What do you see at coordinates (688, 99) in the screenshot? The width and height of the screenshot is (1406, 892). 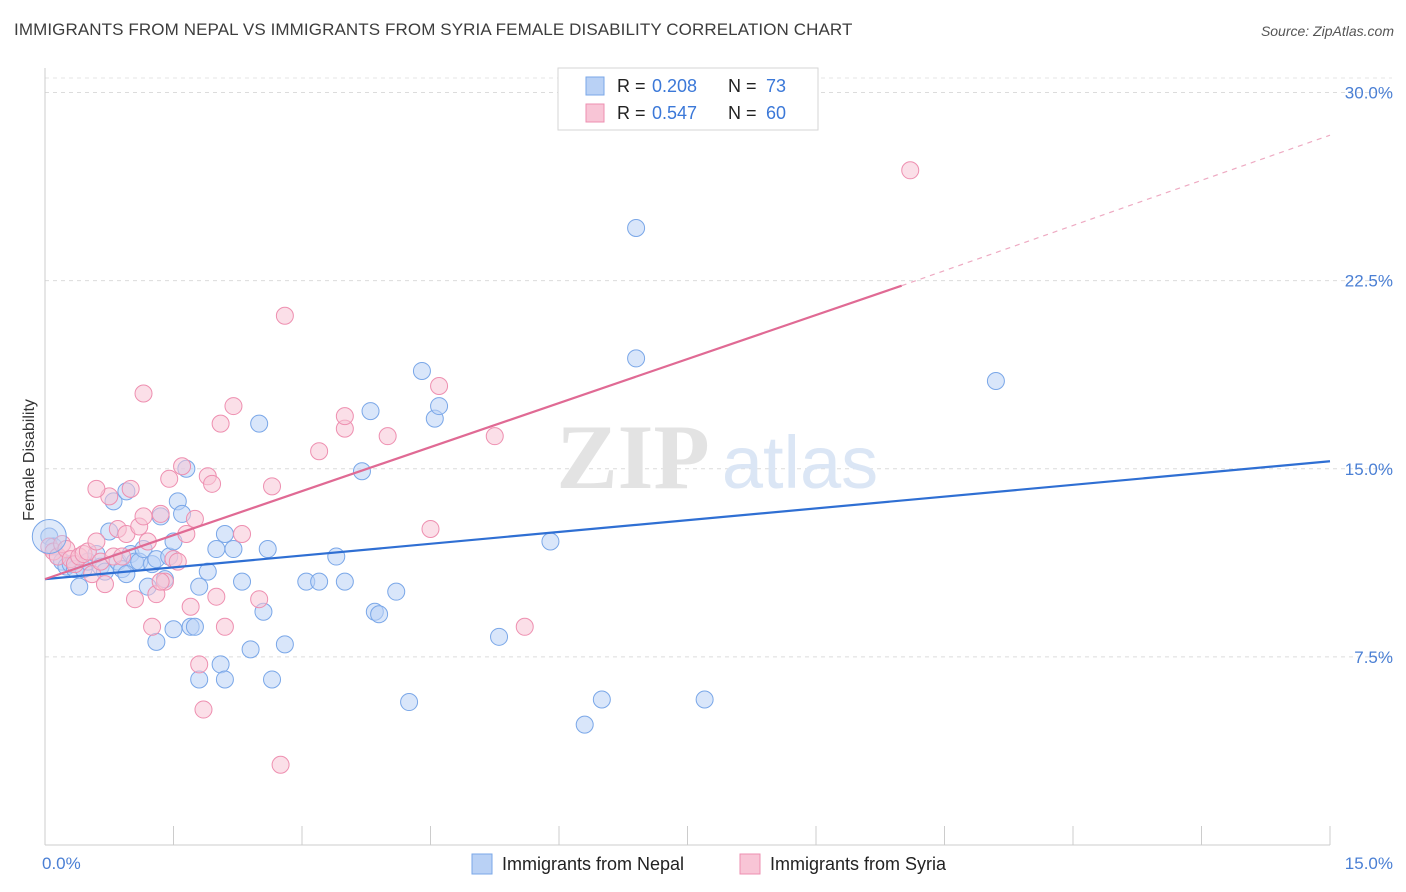 I see `correlation-legend: R = 0.208 N = 73 R = 0.547 N = 60` at bounding box center [688, 99].